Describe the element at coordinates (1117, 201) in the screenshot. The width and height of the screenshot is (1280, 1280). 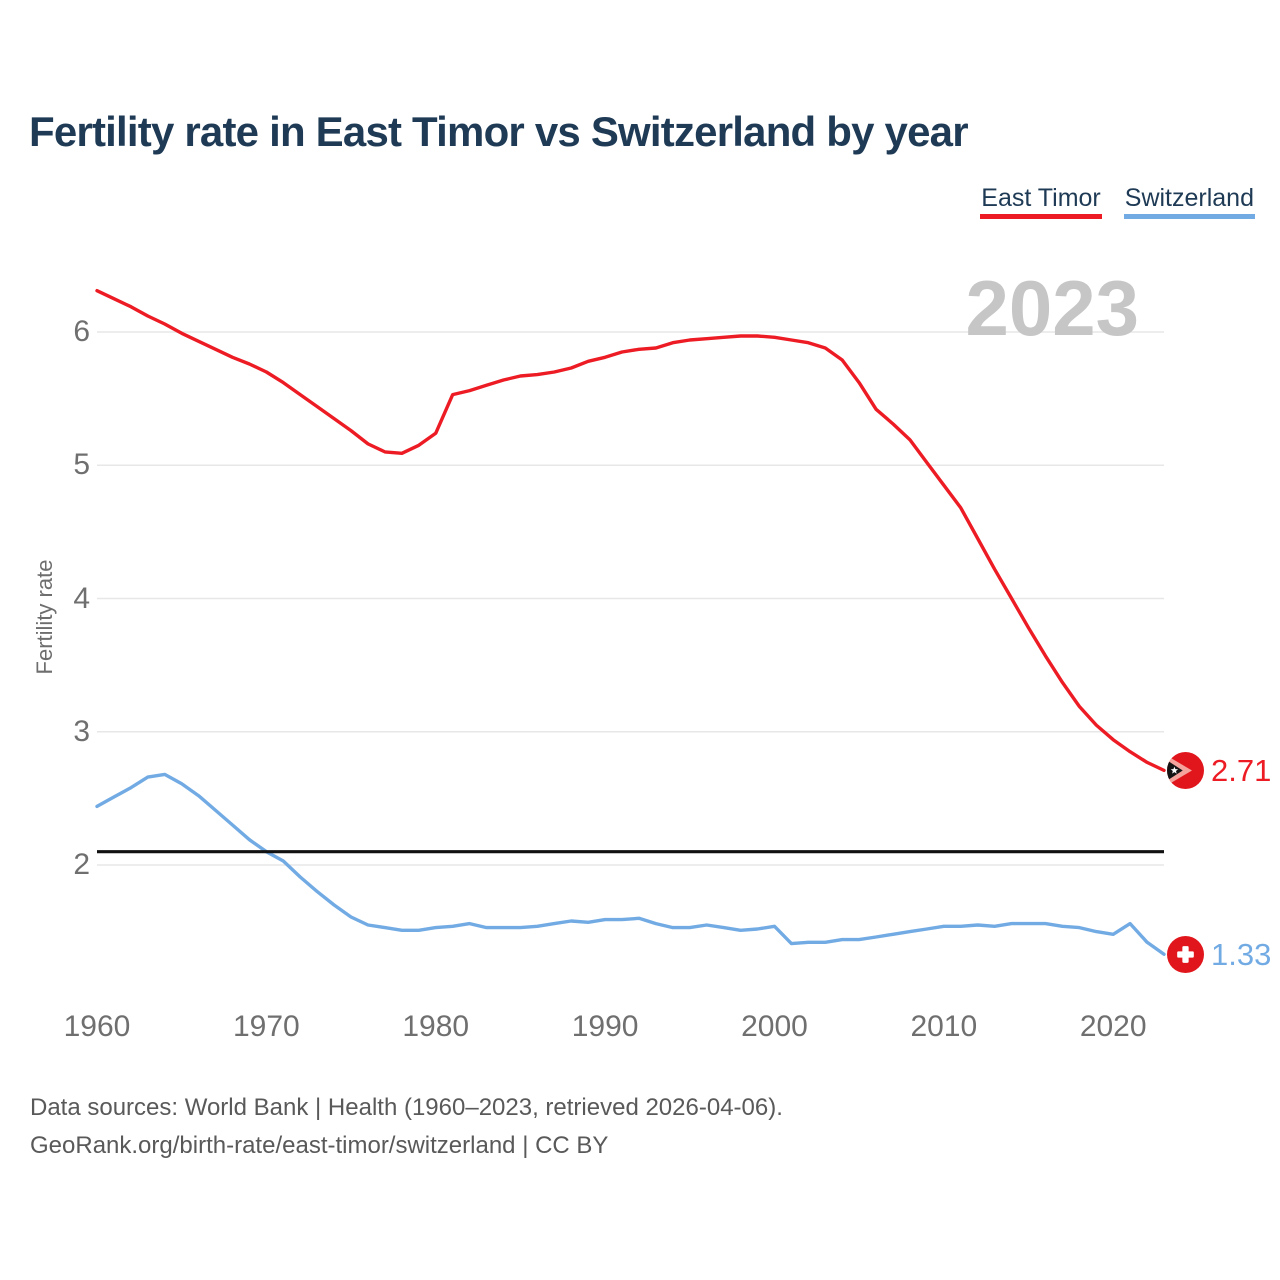
I see `legend: East Timor Switzerland` at that location.